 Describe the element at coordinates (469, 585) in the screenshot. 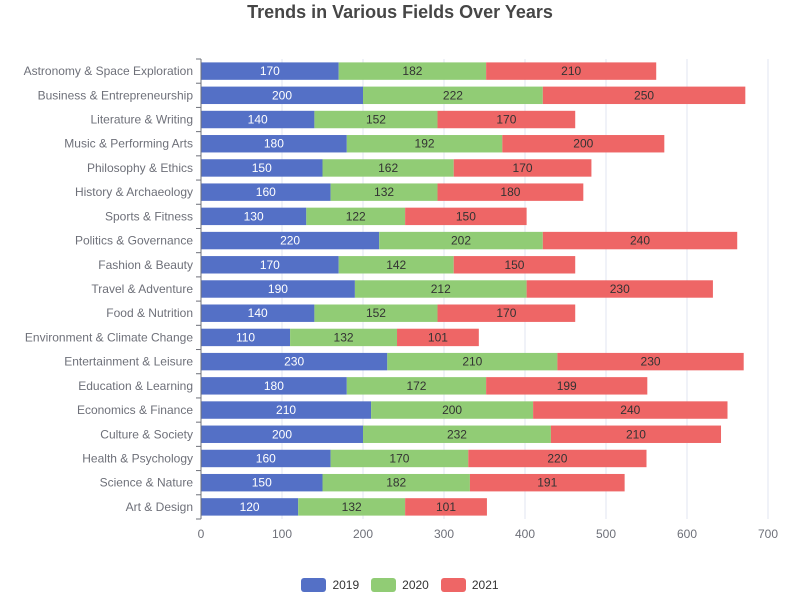

I see `legend-item-2021: 2021` at that location.